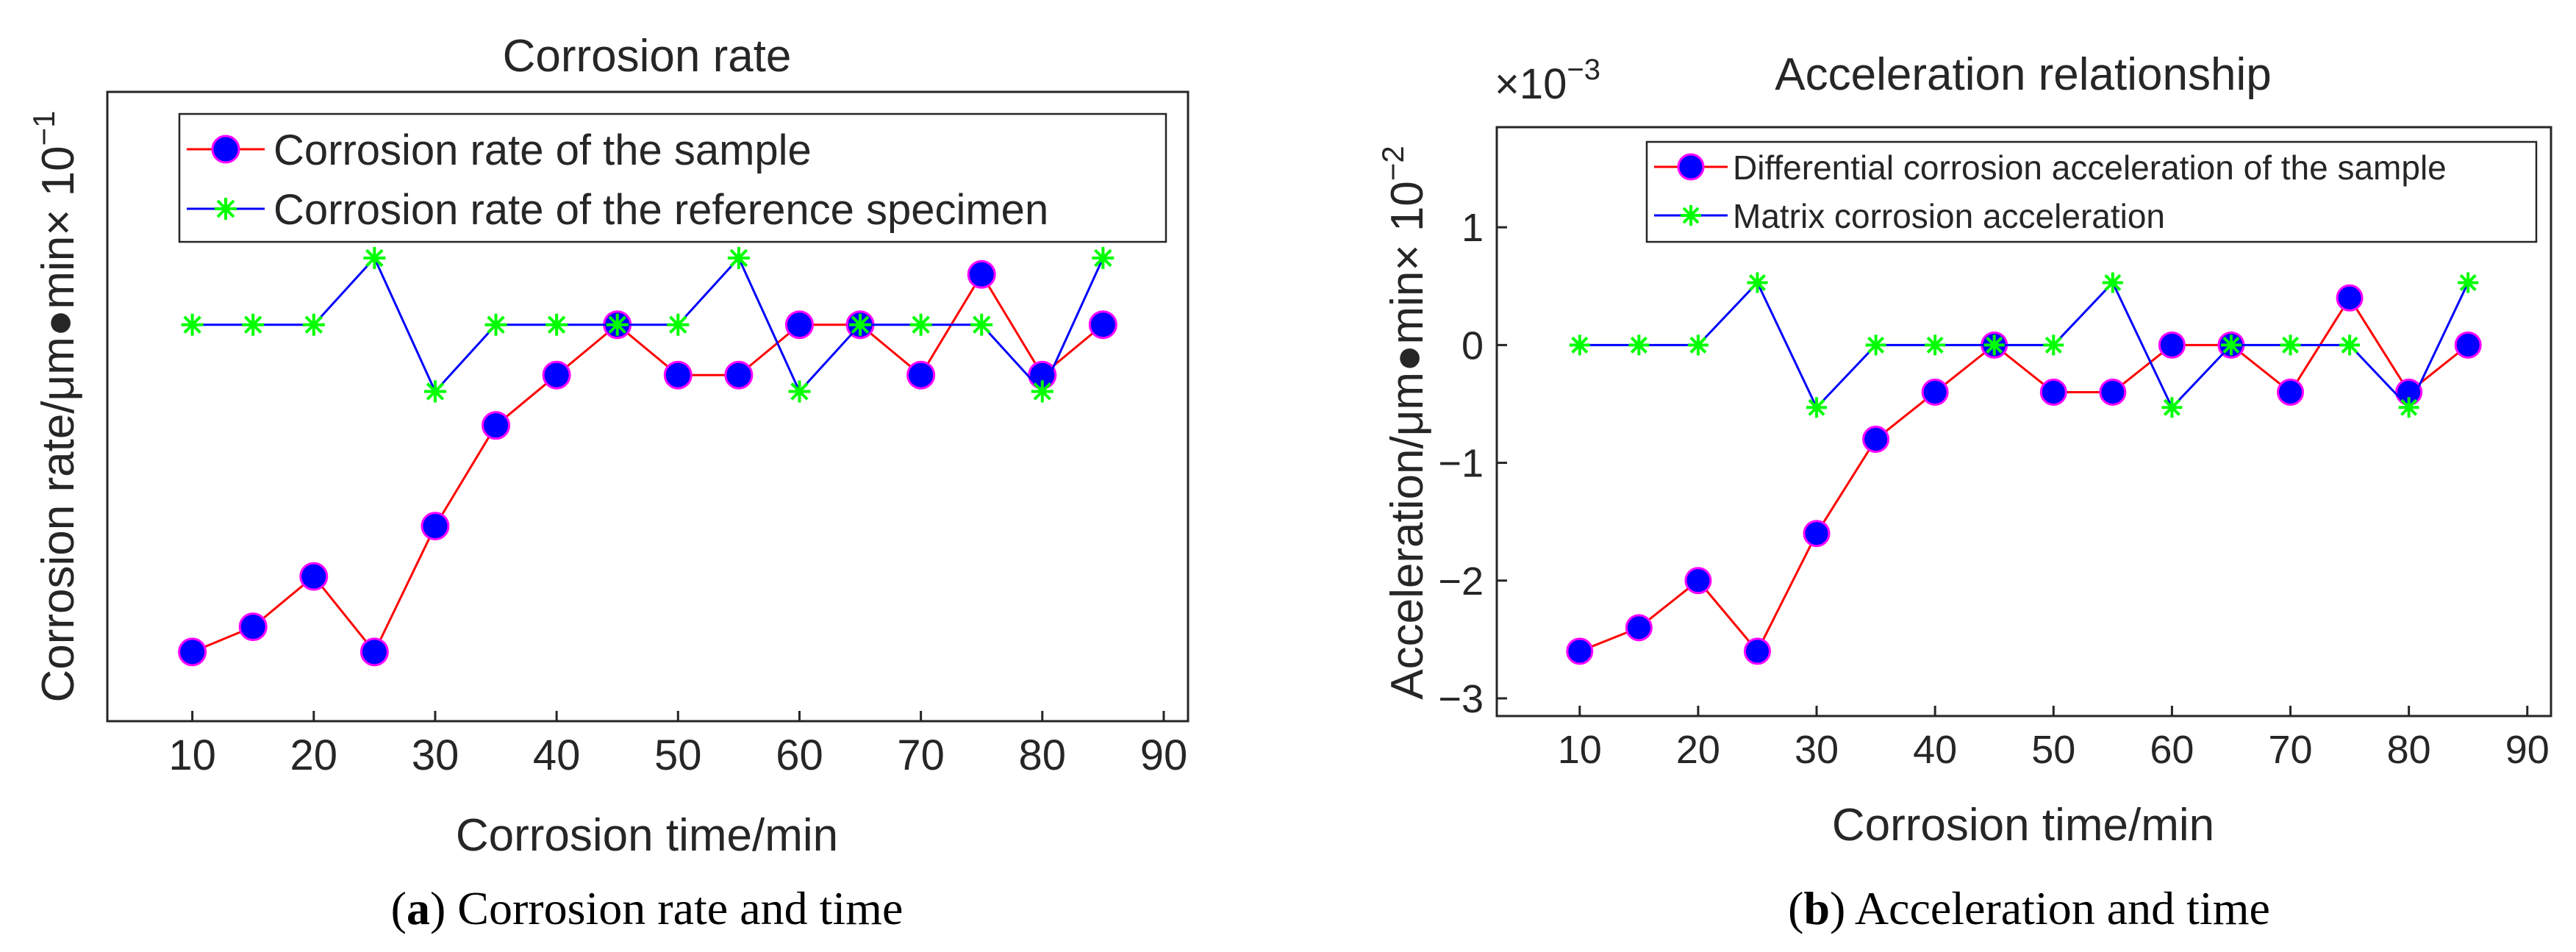 This screenshot has width=2576, height=952. What do you see at coordinates (192, 755) in the screenshot?
I see `chart-a-x-tick-label: 10` at bounding box center [192, 755].